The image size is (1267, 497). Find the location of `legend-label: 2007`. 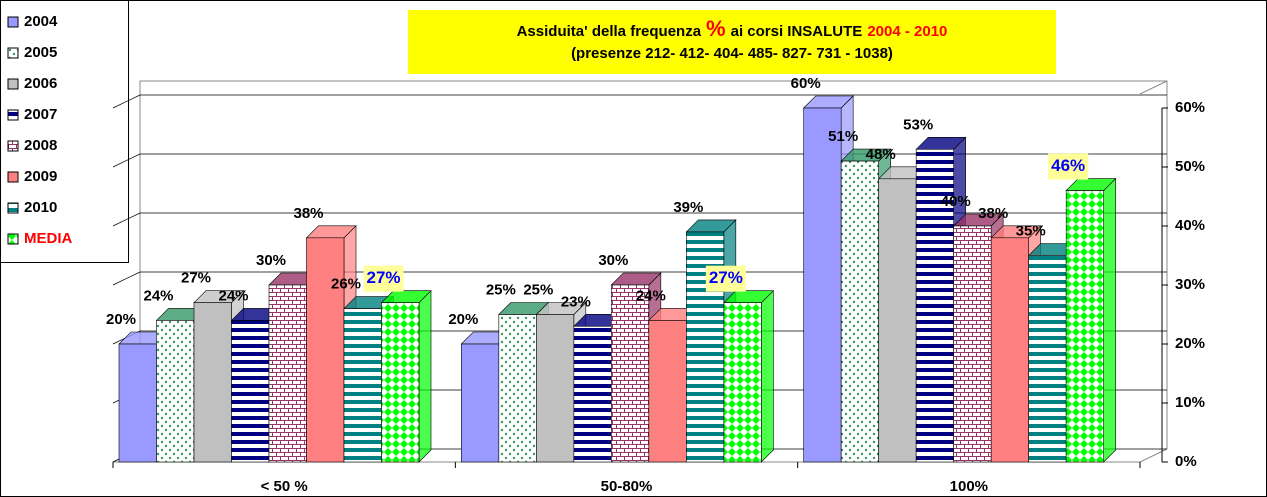

legend-label: 2007 is located at coordinates (40, 114).